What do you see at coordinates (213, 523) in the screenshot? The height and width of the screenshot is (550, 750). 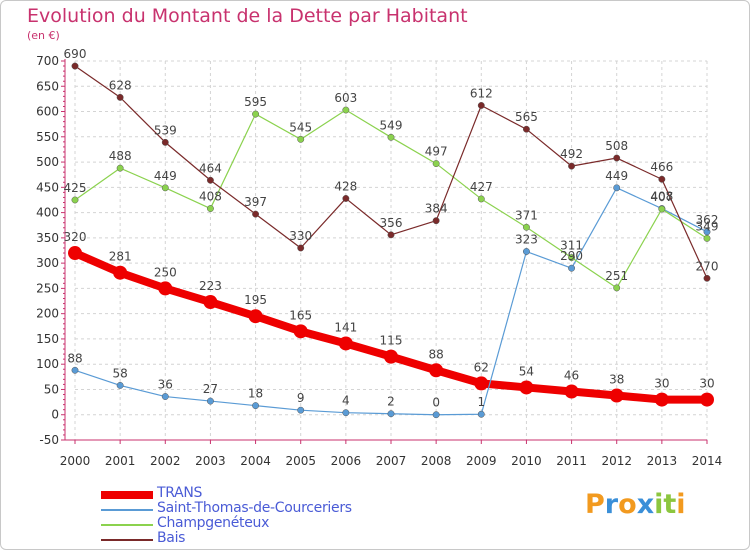 I see `legend-label: Champgenéteux` at bounding box center [213, 523].